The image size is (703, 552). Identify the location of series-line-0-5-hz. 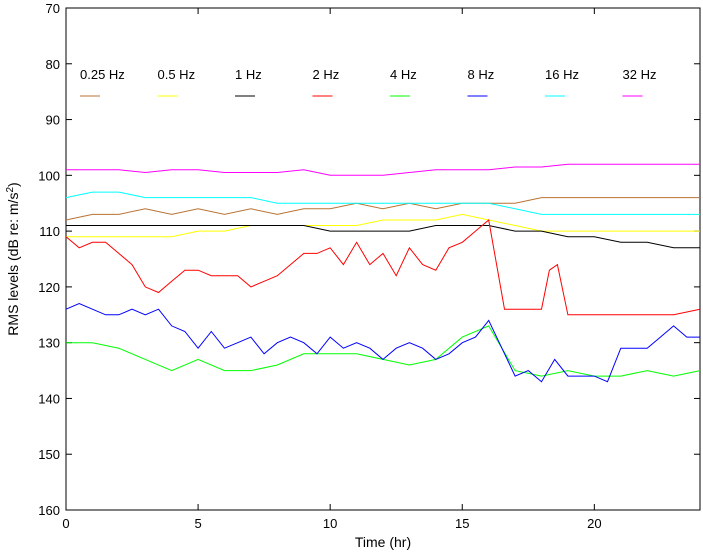
(383, 225).